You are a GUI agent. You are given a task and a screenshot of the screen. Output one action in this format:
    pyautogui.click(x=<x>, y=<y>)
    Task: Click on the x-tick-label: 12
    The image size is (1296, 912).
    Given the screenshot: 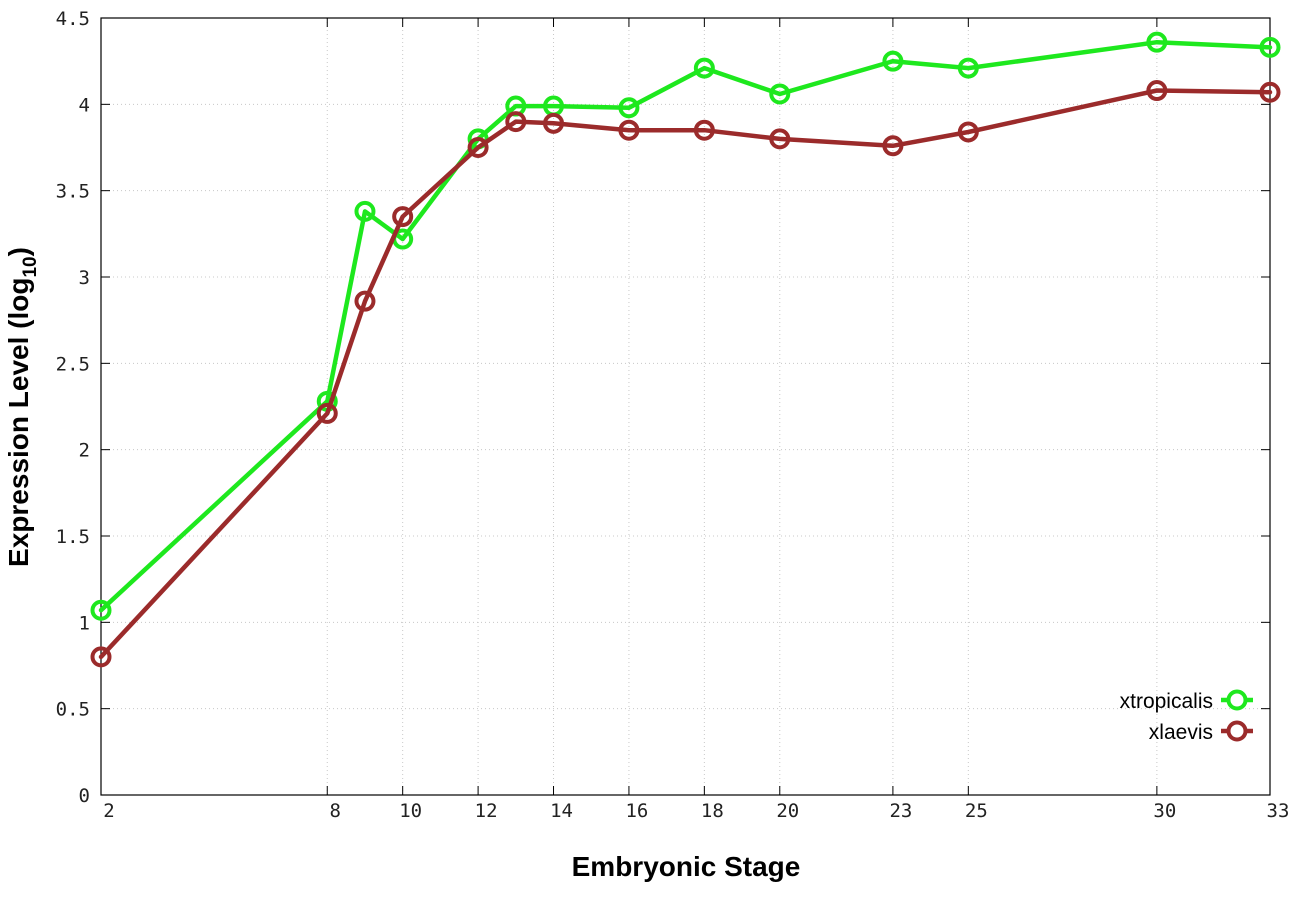 What is the action you would take?
    pyautogui.click(x=486, y=811)
    